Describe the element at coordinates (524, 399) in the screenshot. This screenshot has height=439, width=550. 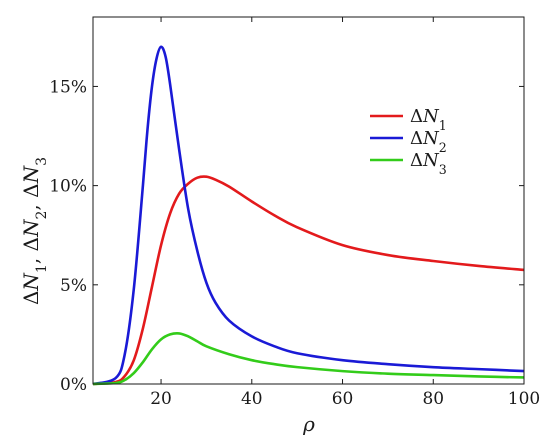
I see `x-tick-label: 100` at that location.